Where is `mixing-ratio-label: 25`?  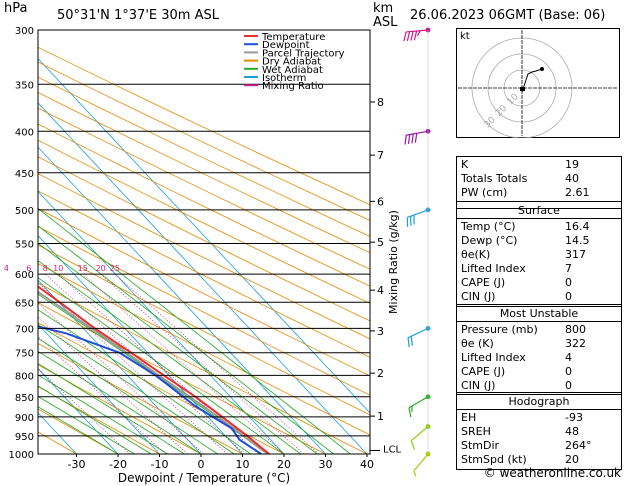
mixing-ratio-label: 25 is located at coordinates (115, 268).